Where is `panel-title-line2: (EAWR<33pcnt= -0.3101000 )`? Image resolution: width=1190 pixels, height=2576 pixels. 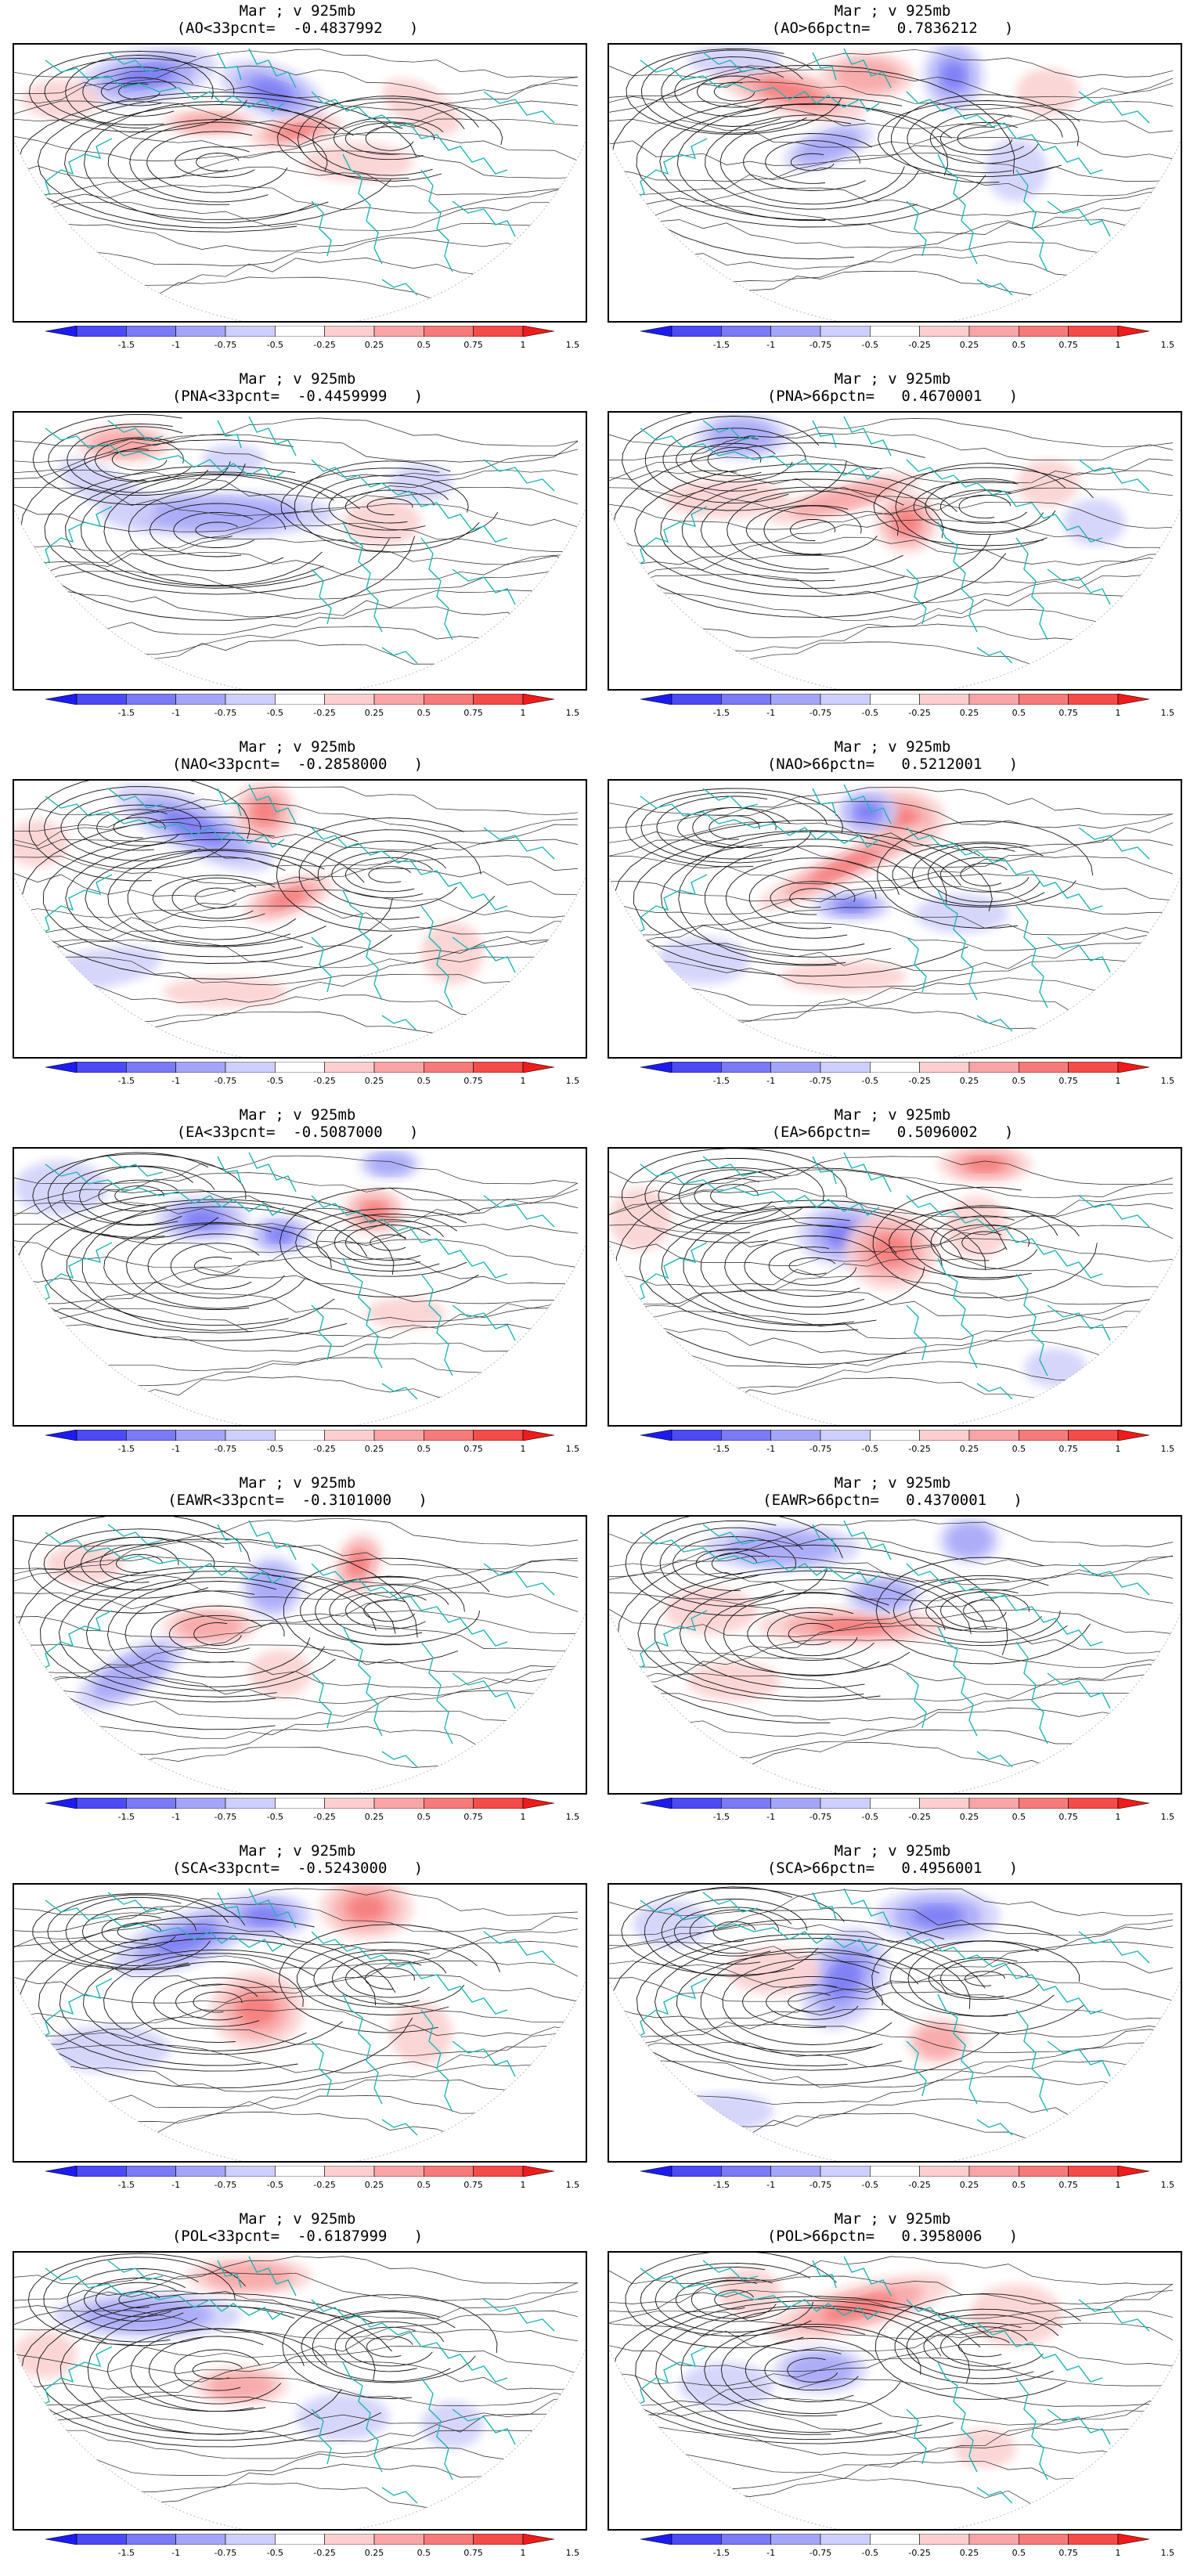
panel-title-line2: (EAWR<33pcnt= -0.3101000 ) is located at coordinates (297, 1501).